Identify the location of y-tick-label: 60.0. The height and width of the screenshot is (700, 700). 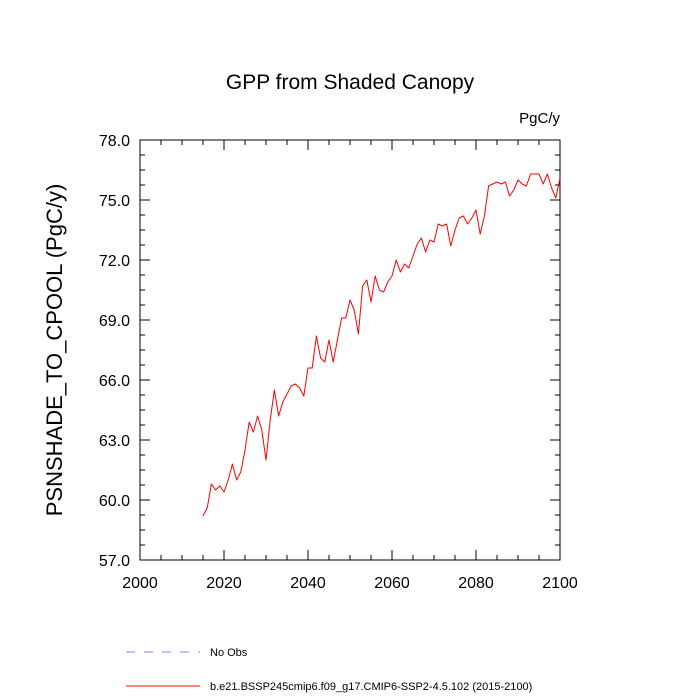
(114, 501).